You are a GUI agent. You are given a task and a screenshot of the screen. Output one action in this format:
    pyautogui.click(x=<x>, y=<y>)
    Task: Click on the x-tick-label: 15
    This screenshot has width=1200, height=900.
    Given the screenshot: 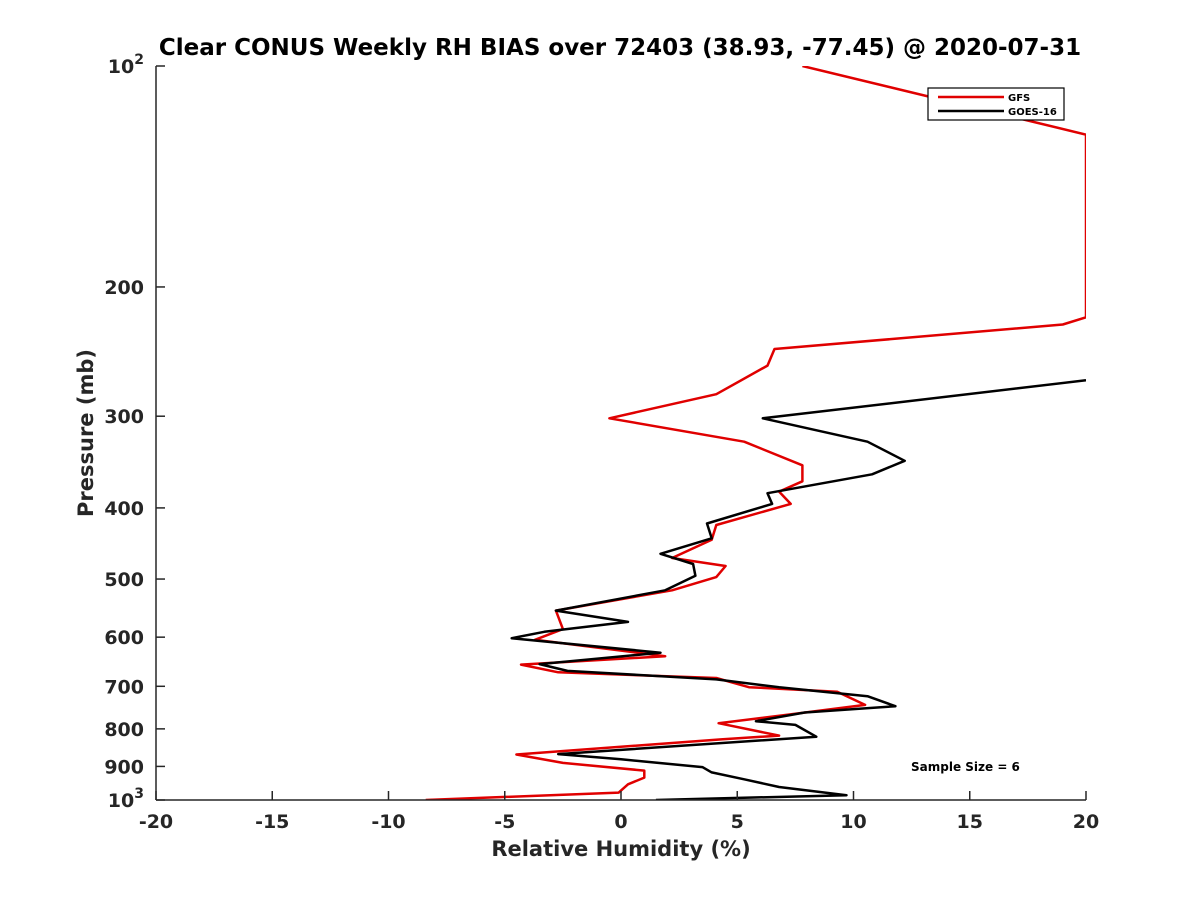 What is the action you would take?
    pyautogui.click(x=970, y=822)
    